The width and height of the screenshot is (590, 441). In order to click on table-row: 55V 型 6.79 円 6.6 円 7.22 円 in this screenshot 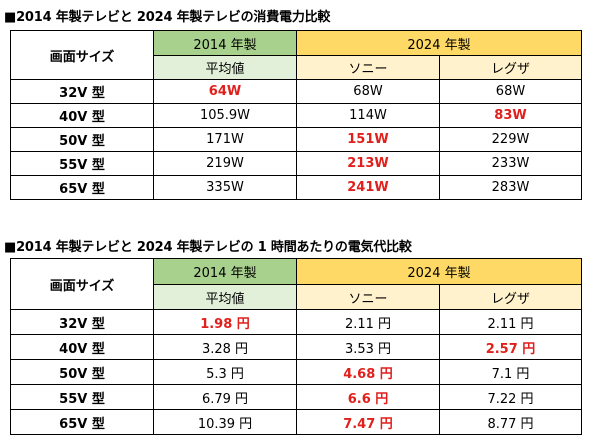, I will do `click(296, 397)`.